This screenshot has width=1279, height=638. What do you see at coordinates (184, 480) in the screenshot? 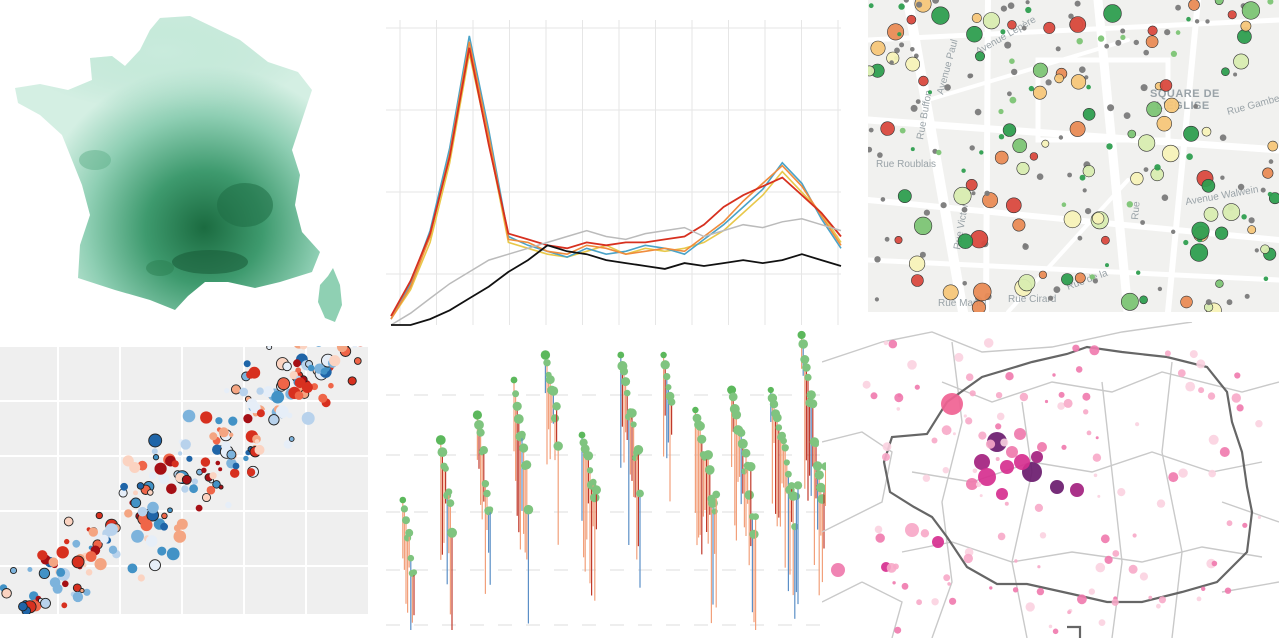
I see `scatter-svg` at bounding box center [184, 480].